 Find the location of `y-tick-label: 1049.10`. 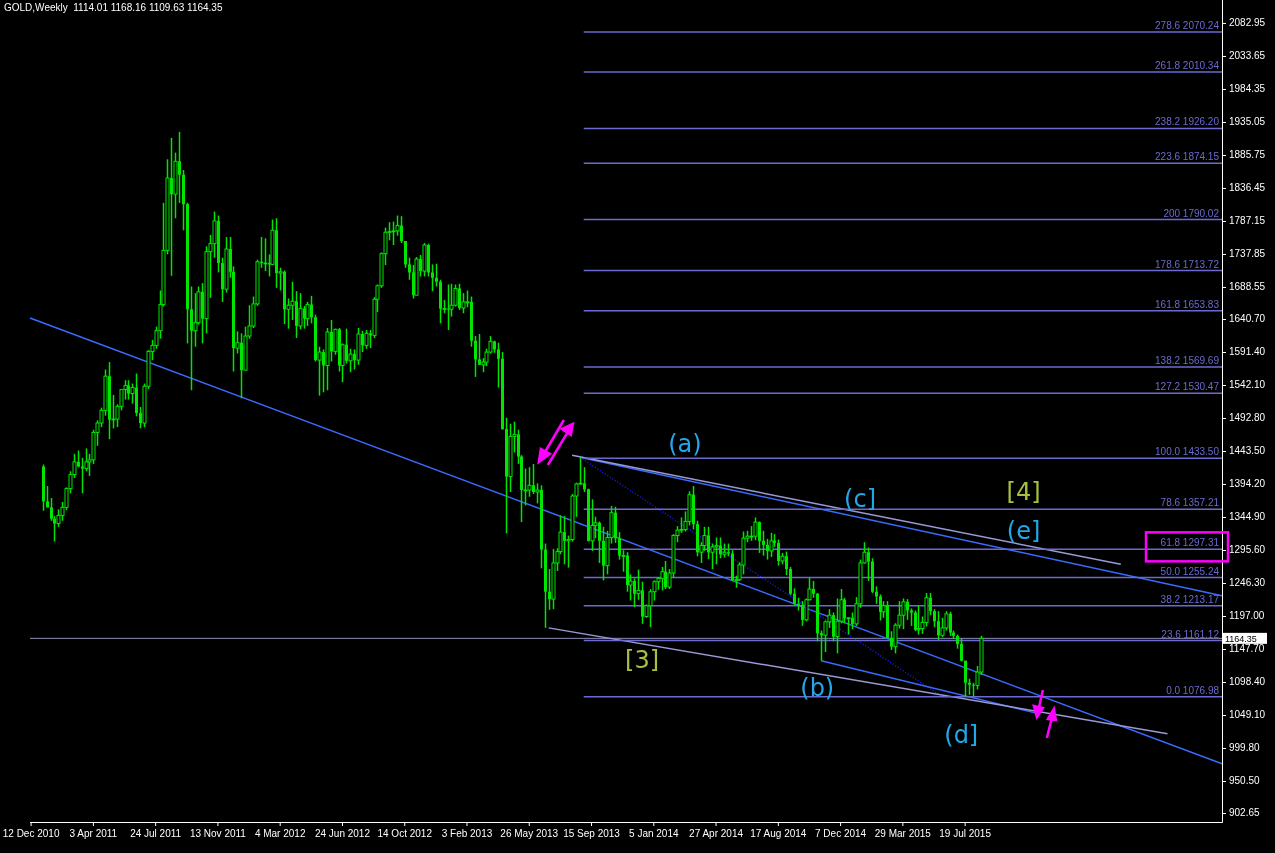

y-tick-label: 1049.10 is located at coordinates (1247, 715).